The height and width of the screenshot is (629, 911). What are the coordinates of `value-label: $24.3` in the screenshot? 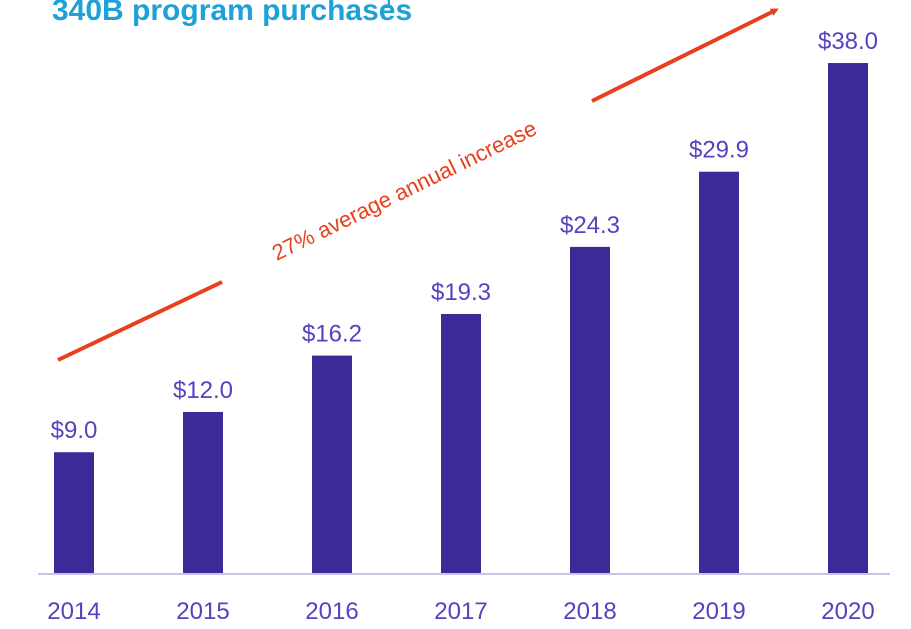 It's located at (590, 225).